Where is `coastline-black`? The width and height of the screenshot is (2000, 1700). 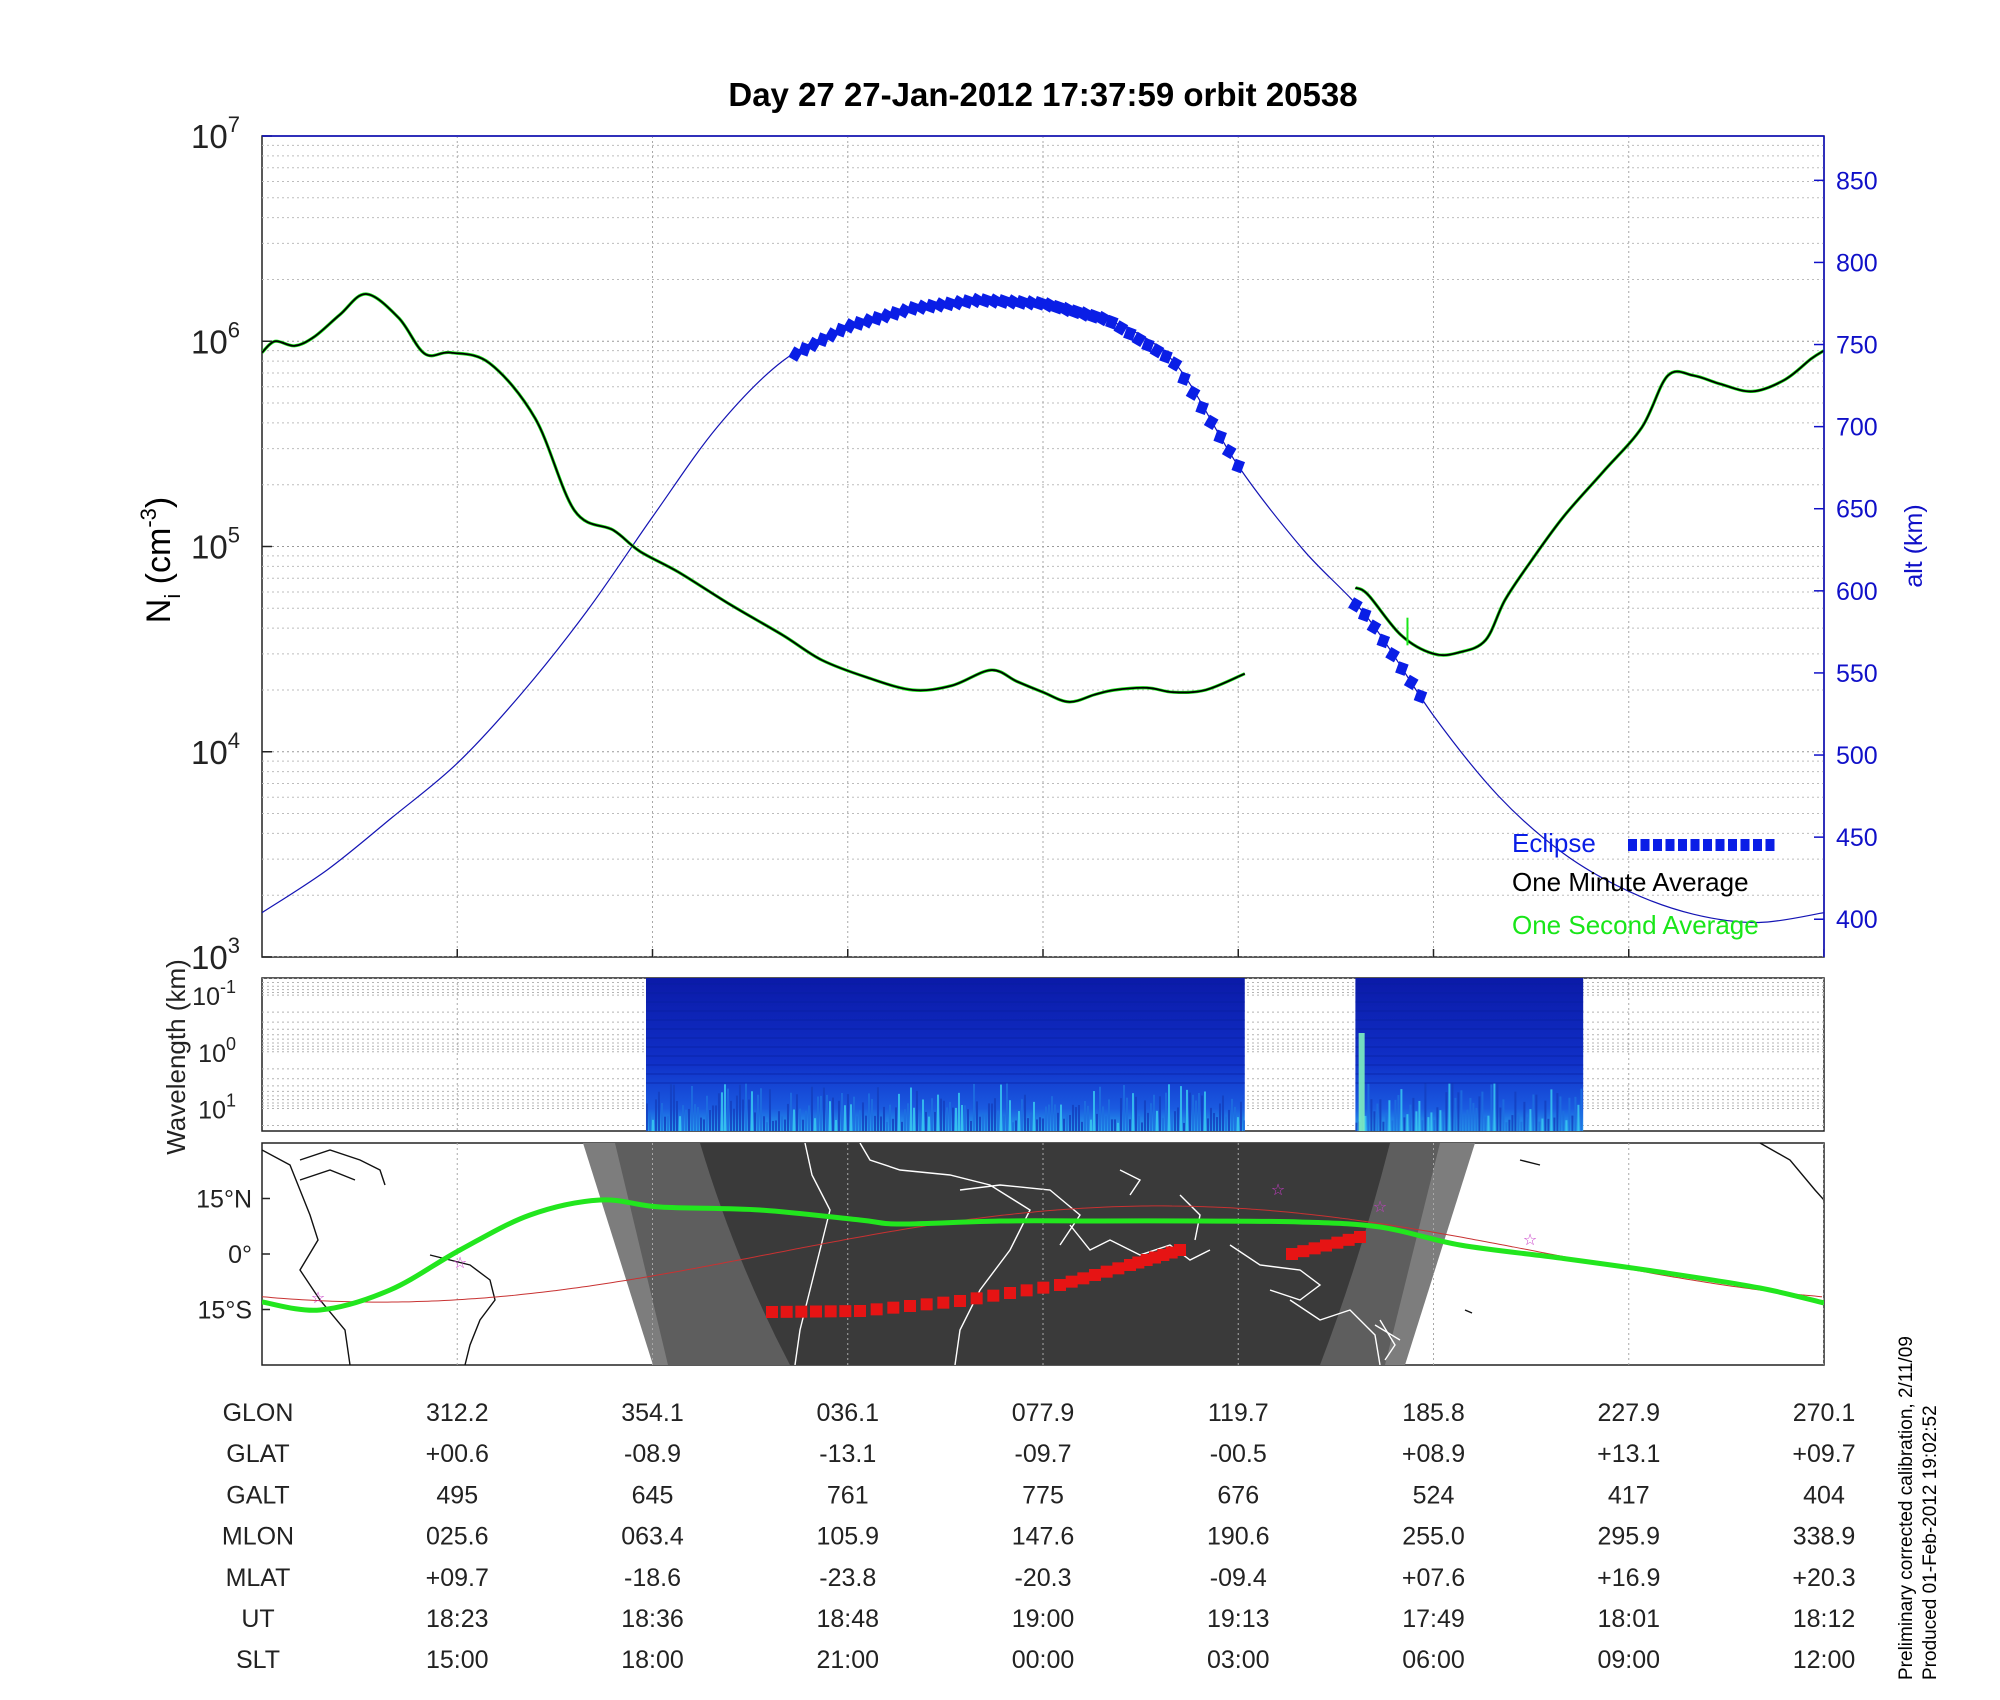 coastline-black is located at coordinates (462, 1309).